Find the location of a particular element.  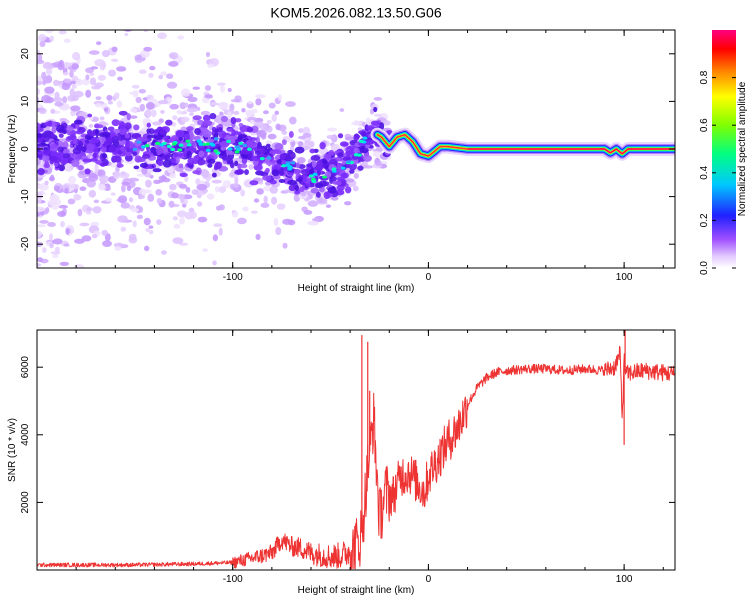

snr-y-label: SNR (10 * v/v) is located at coordinates (12, 450).